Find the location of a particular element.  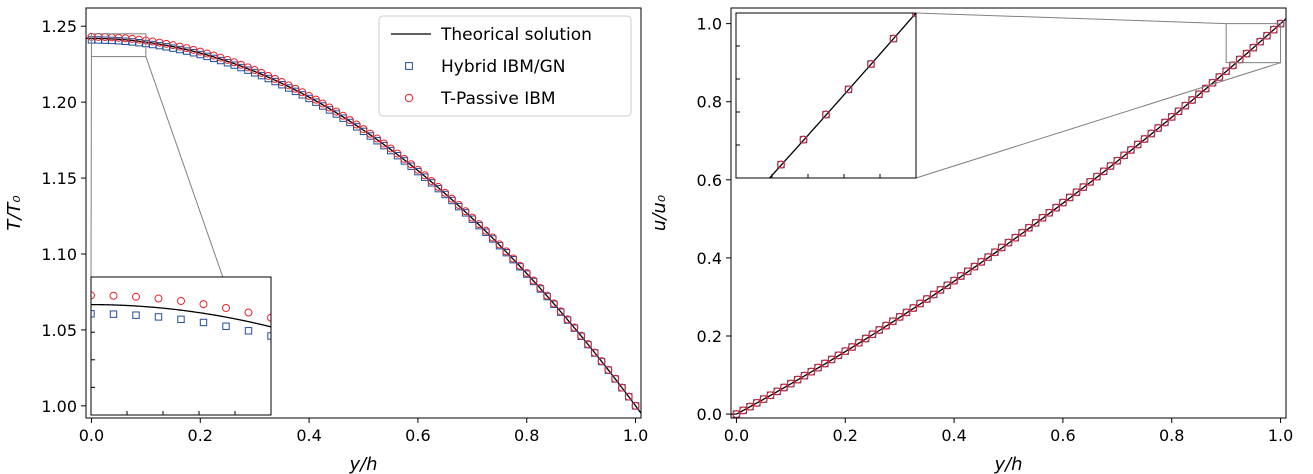

y-tick-label: 0.6 is located at coordinates (709, 180).